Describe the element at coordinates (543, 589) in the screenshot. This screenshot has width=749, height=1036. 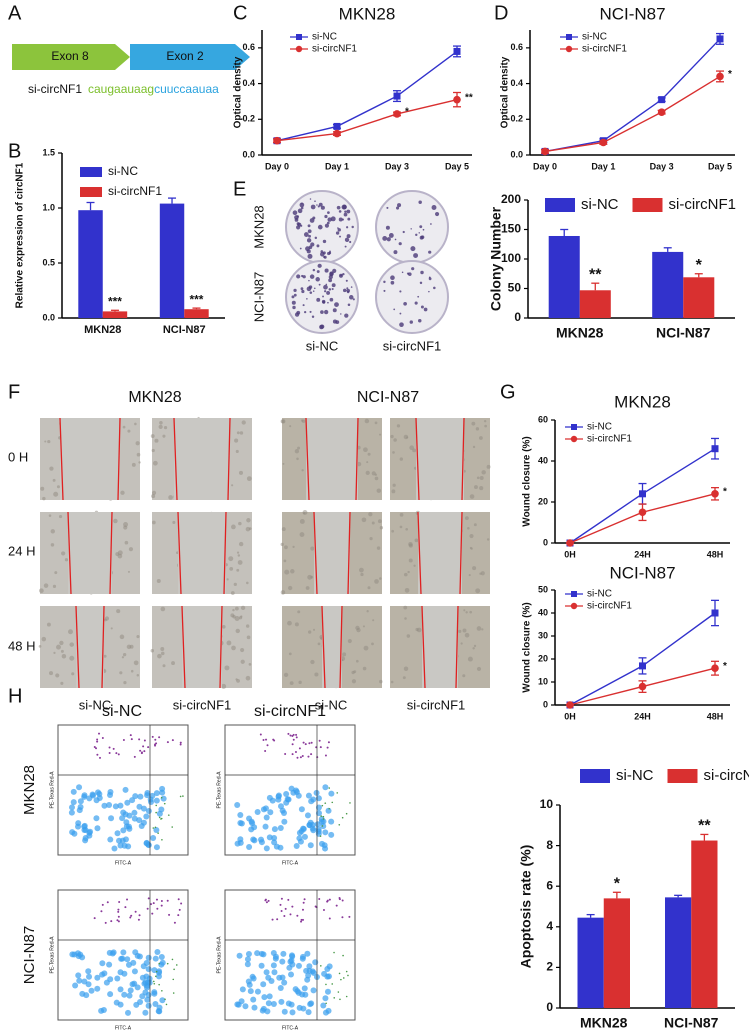
I see `y-tick-label: 50` at that location.